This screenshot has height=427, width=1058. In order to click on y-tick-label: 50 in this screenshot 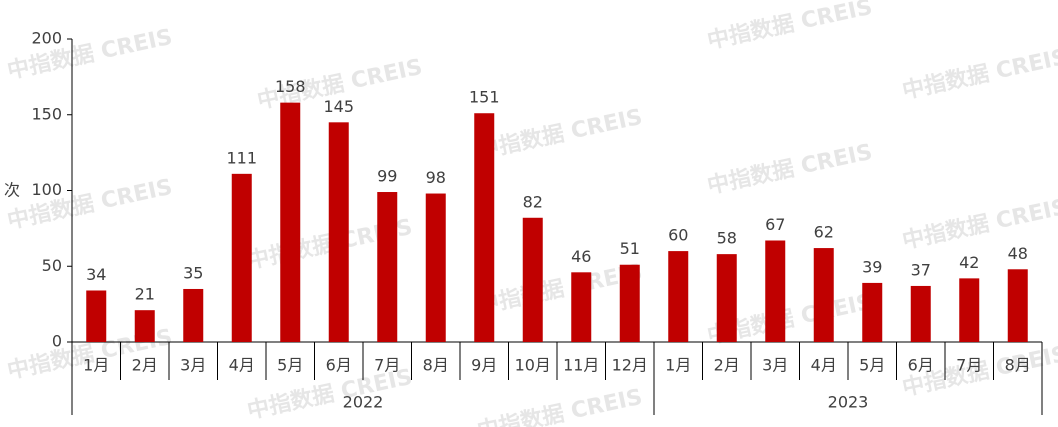, I will do `click(52, 265)`.